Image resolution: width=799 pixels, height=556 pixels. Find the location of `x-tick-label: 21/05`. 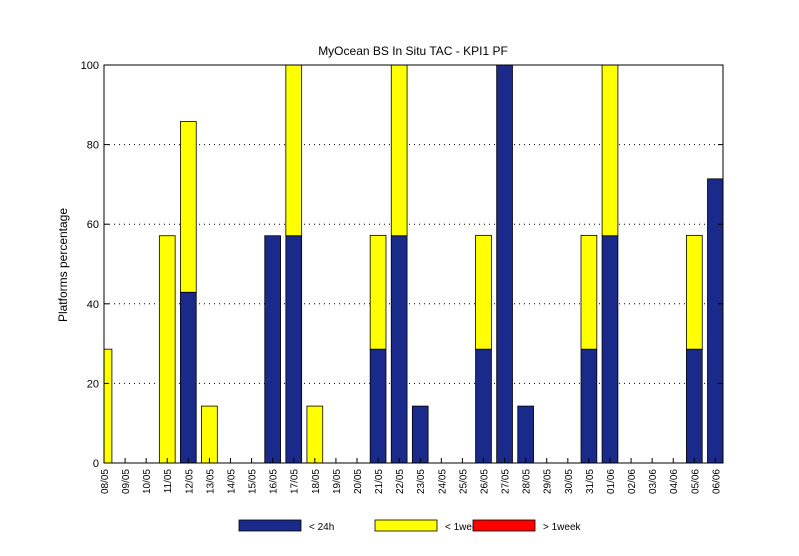

x-tick-label: 21/05 is located at coordinates (379, 481).